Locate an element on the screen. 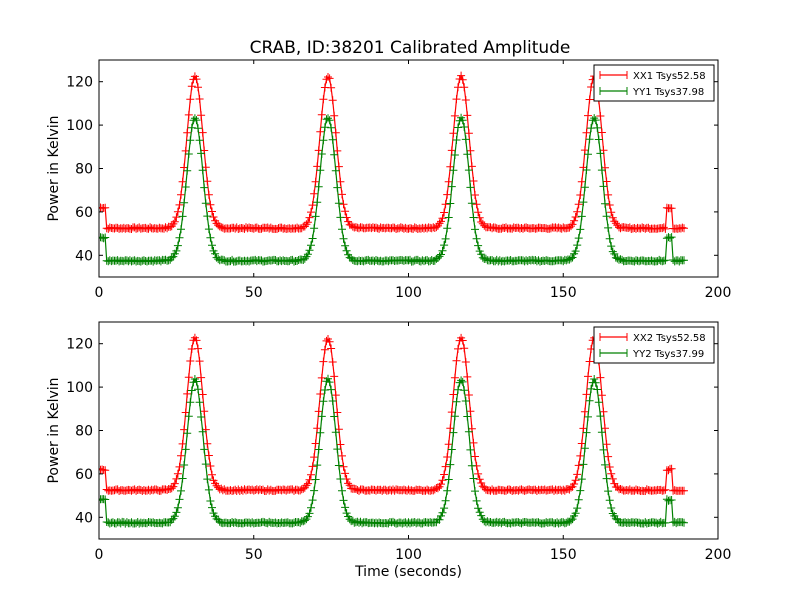 The image size is (800, 600). x-tick-label: 200 is located at coordinates (718, 293).